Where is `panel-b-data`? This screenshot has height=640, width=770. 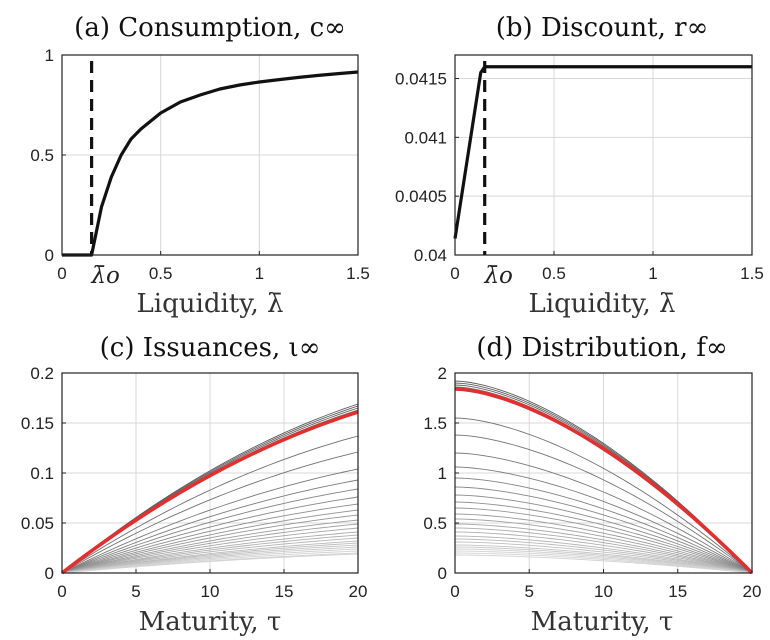 panel-b-data is located at coordinates (603, 158).